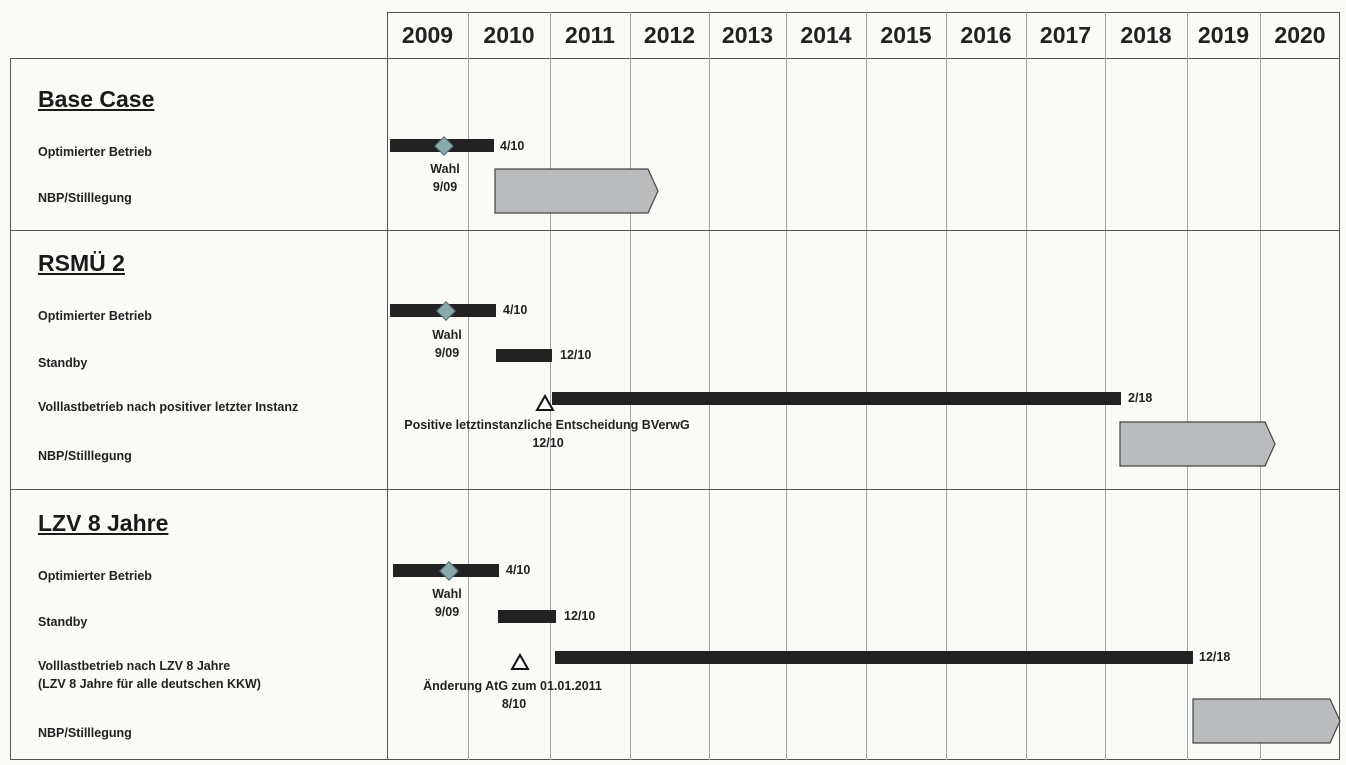 The image size is (1346, 765). I want to click on row-label-line2: (LZV 8 Jahre für alle deutschen KKW), so click(149, 684).